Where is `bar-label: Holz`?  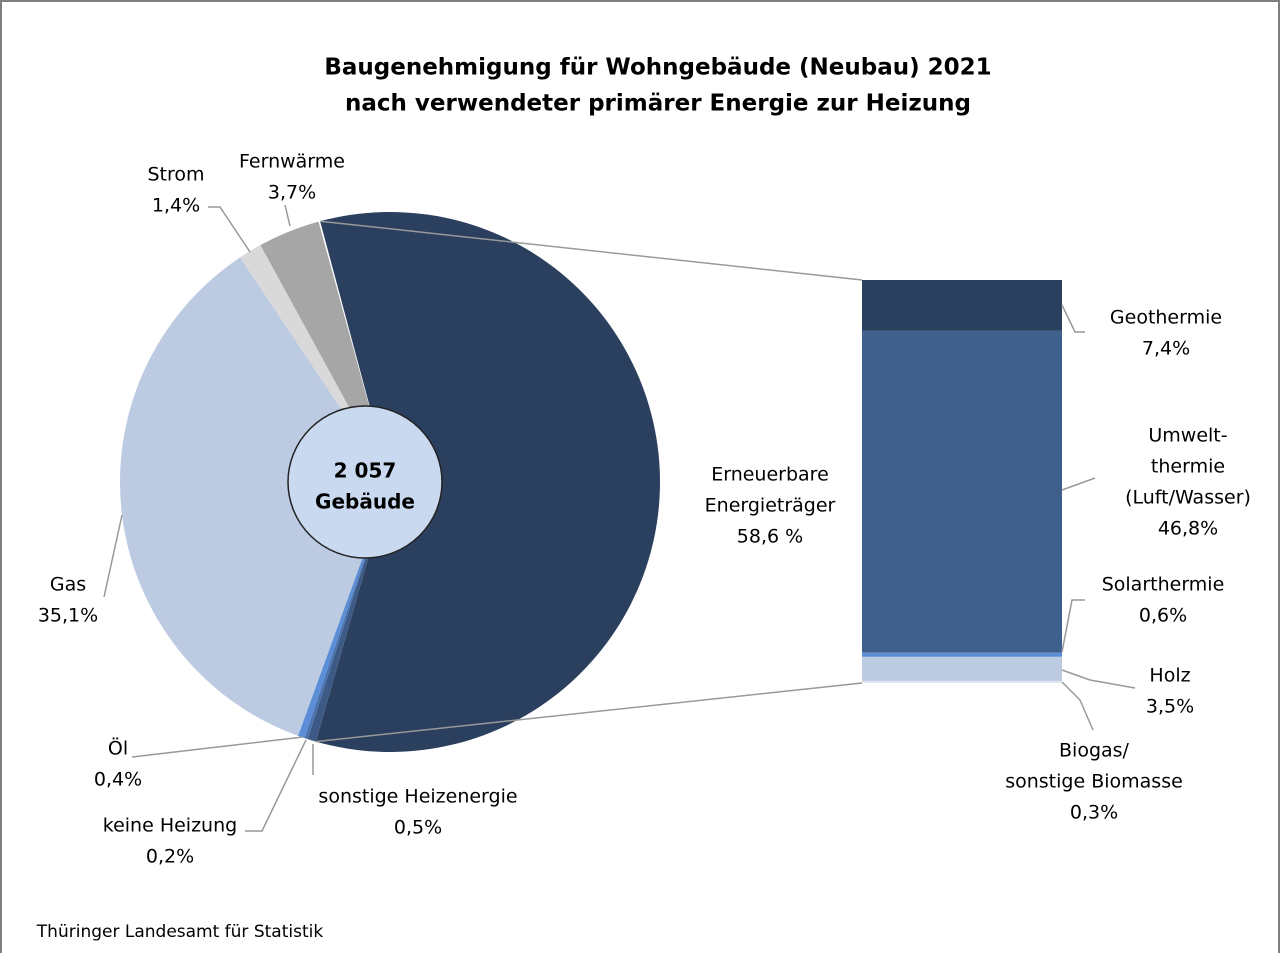 bar-label: Holz is located at coordinates (1169, 676).